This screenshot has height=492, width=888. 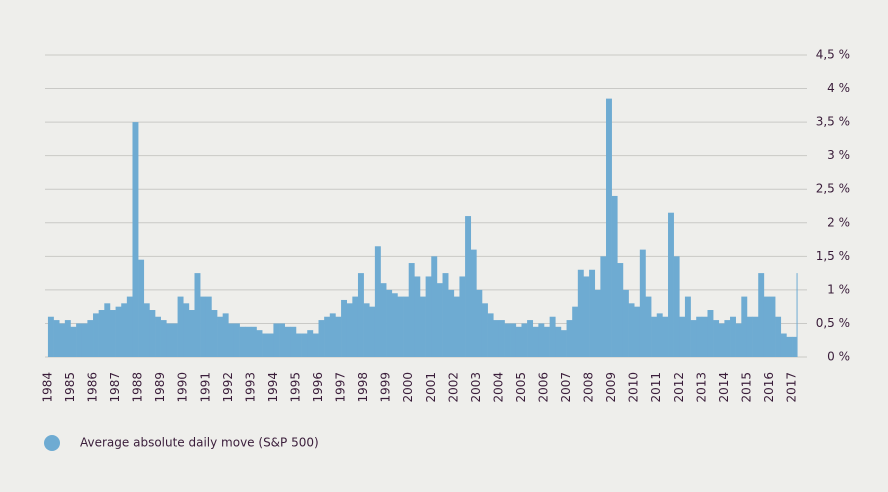 I want to click on x-tick-label: 1992, so click(x=228, y=387).